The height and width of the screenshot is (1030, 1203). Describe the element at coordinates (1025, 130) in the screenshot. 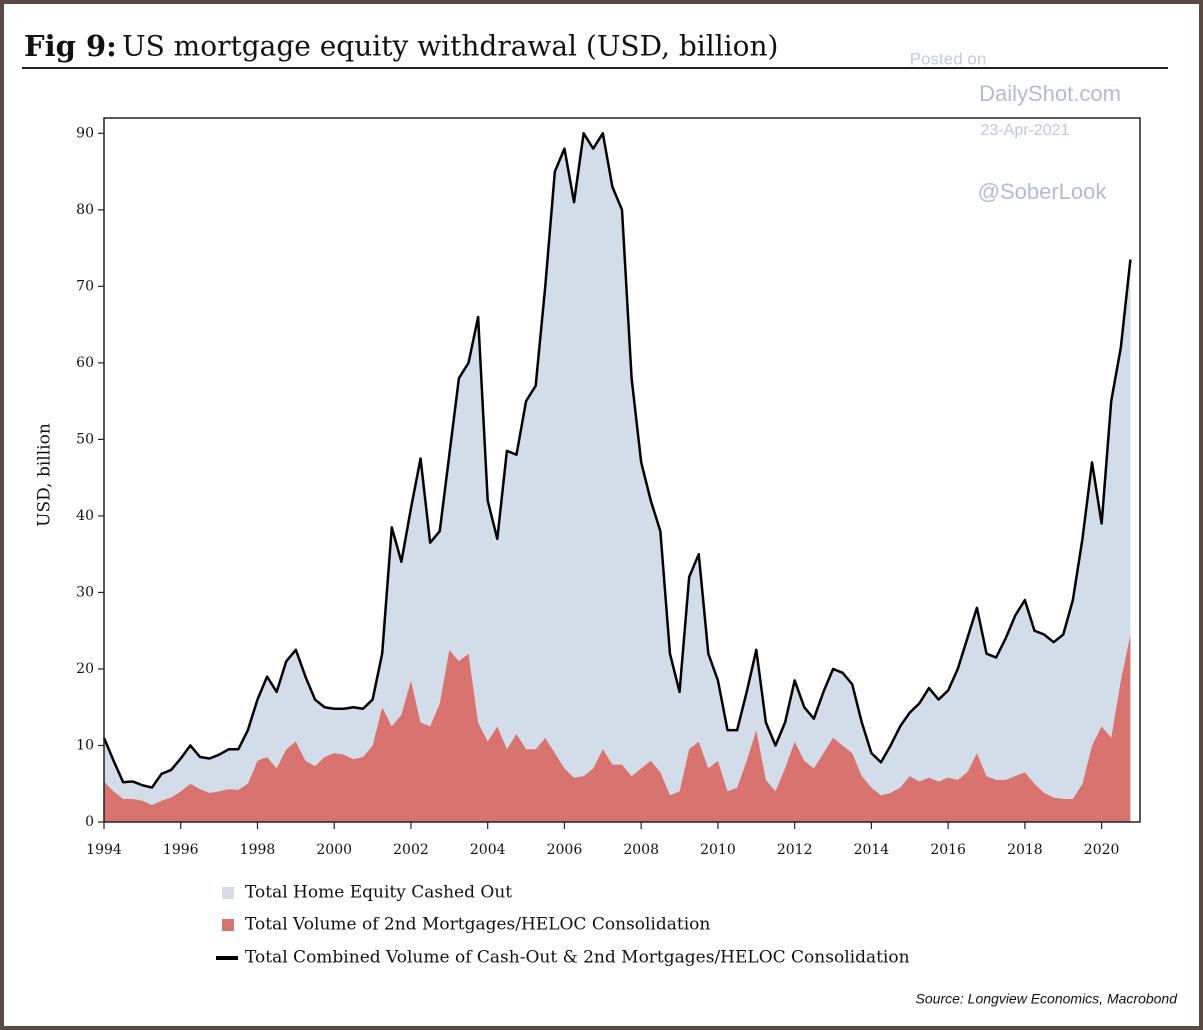

I see `watermark: 23-Apr-2021` at that location.